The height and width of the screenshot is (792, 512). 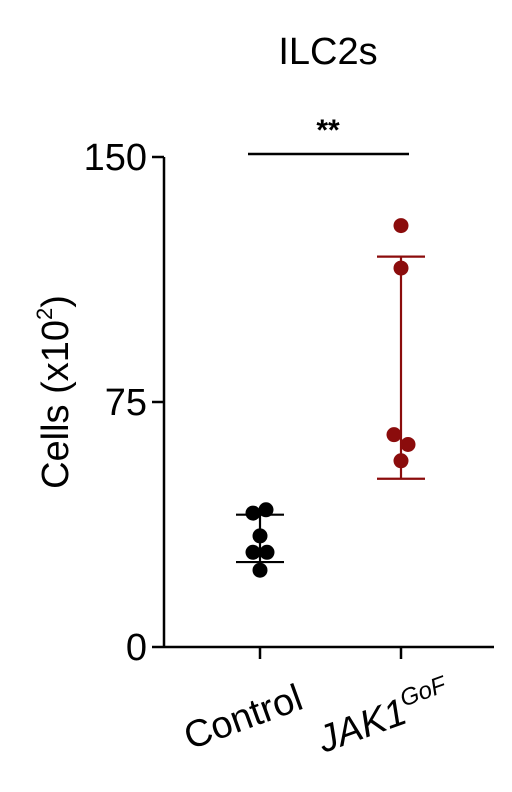 I want to click on category-label-main: JAK1, so click(x=362, y=726).